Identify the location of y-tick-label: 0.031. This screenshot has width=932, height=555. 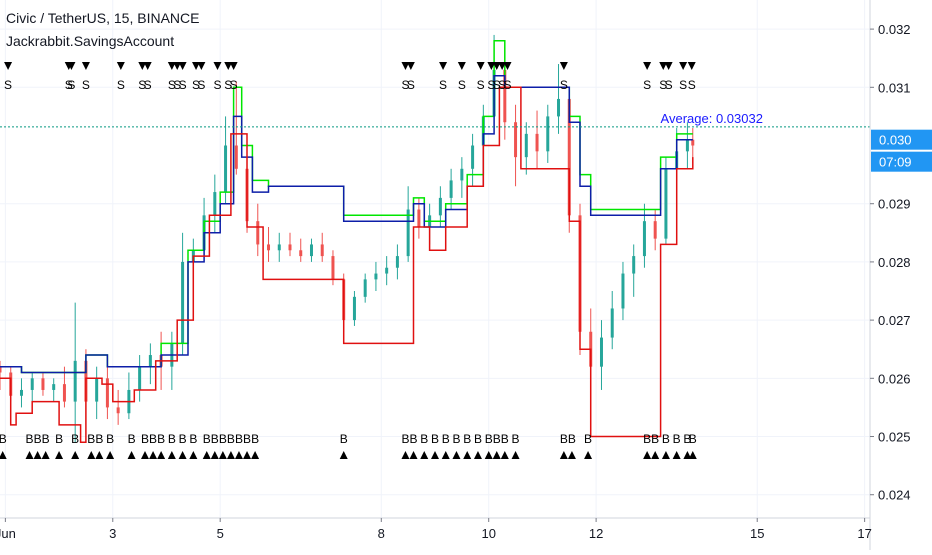
(894, 87).